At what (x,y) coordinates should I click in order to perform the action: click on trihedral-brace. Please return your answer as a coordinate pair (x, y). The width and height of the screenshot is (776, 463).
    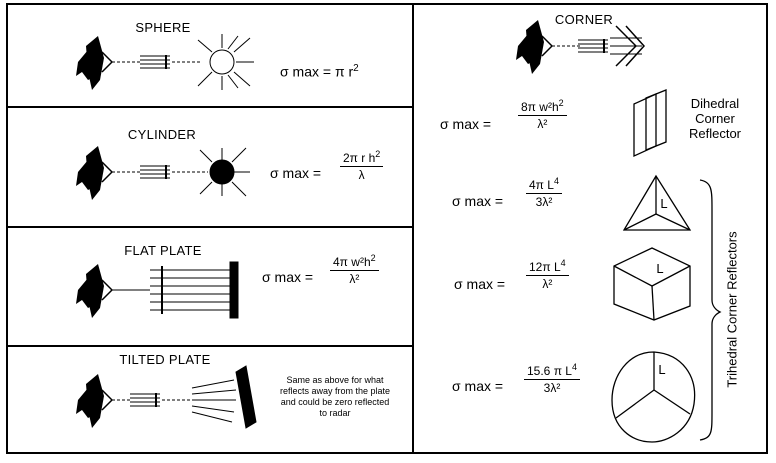
    Looking at the image, I should click on (710, 310).